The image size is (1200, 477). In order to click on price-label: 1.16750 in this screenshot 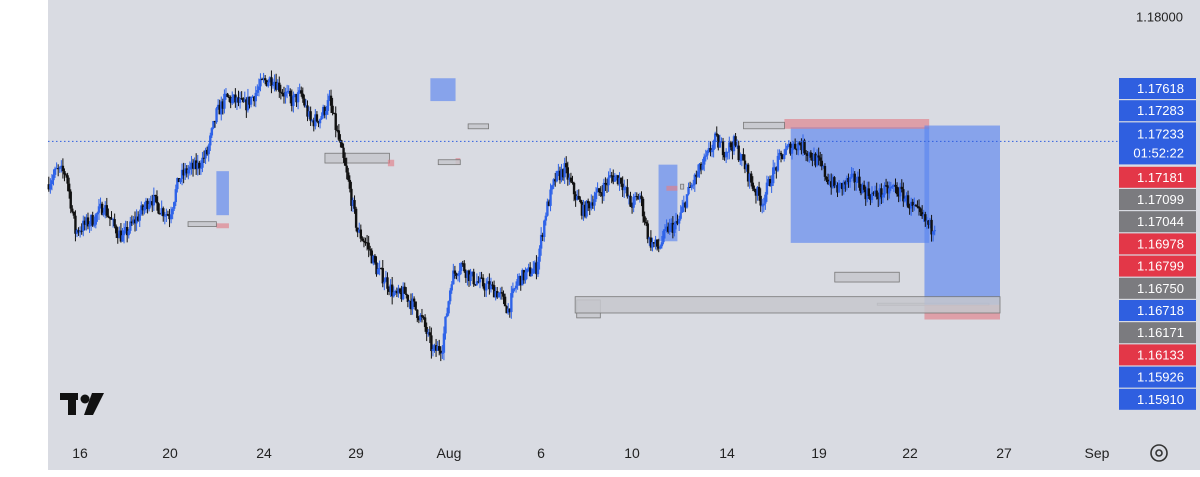, I will do `click(1157, 288)`.